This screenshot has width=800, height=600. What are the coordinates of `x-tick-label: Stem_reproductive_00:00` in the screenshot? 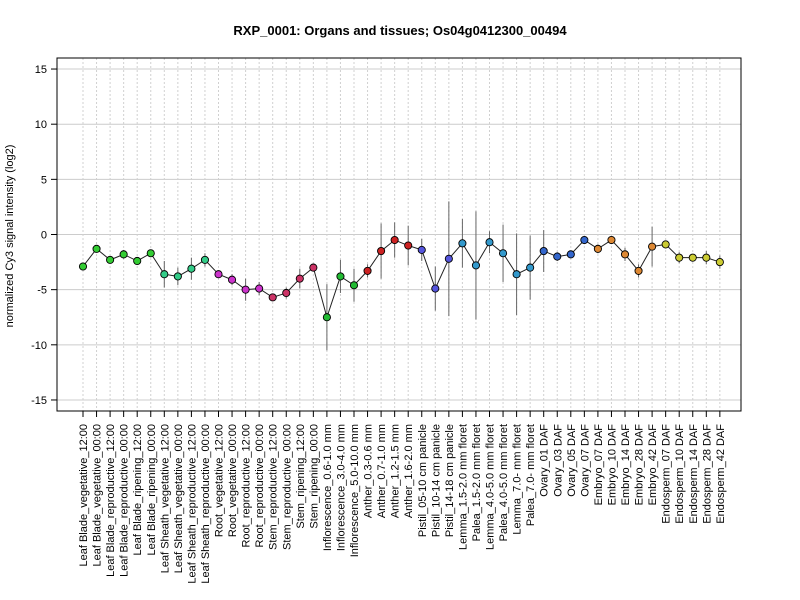 It's located at (287, 487).